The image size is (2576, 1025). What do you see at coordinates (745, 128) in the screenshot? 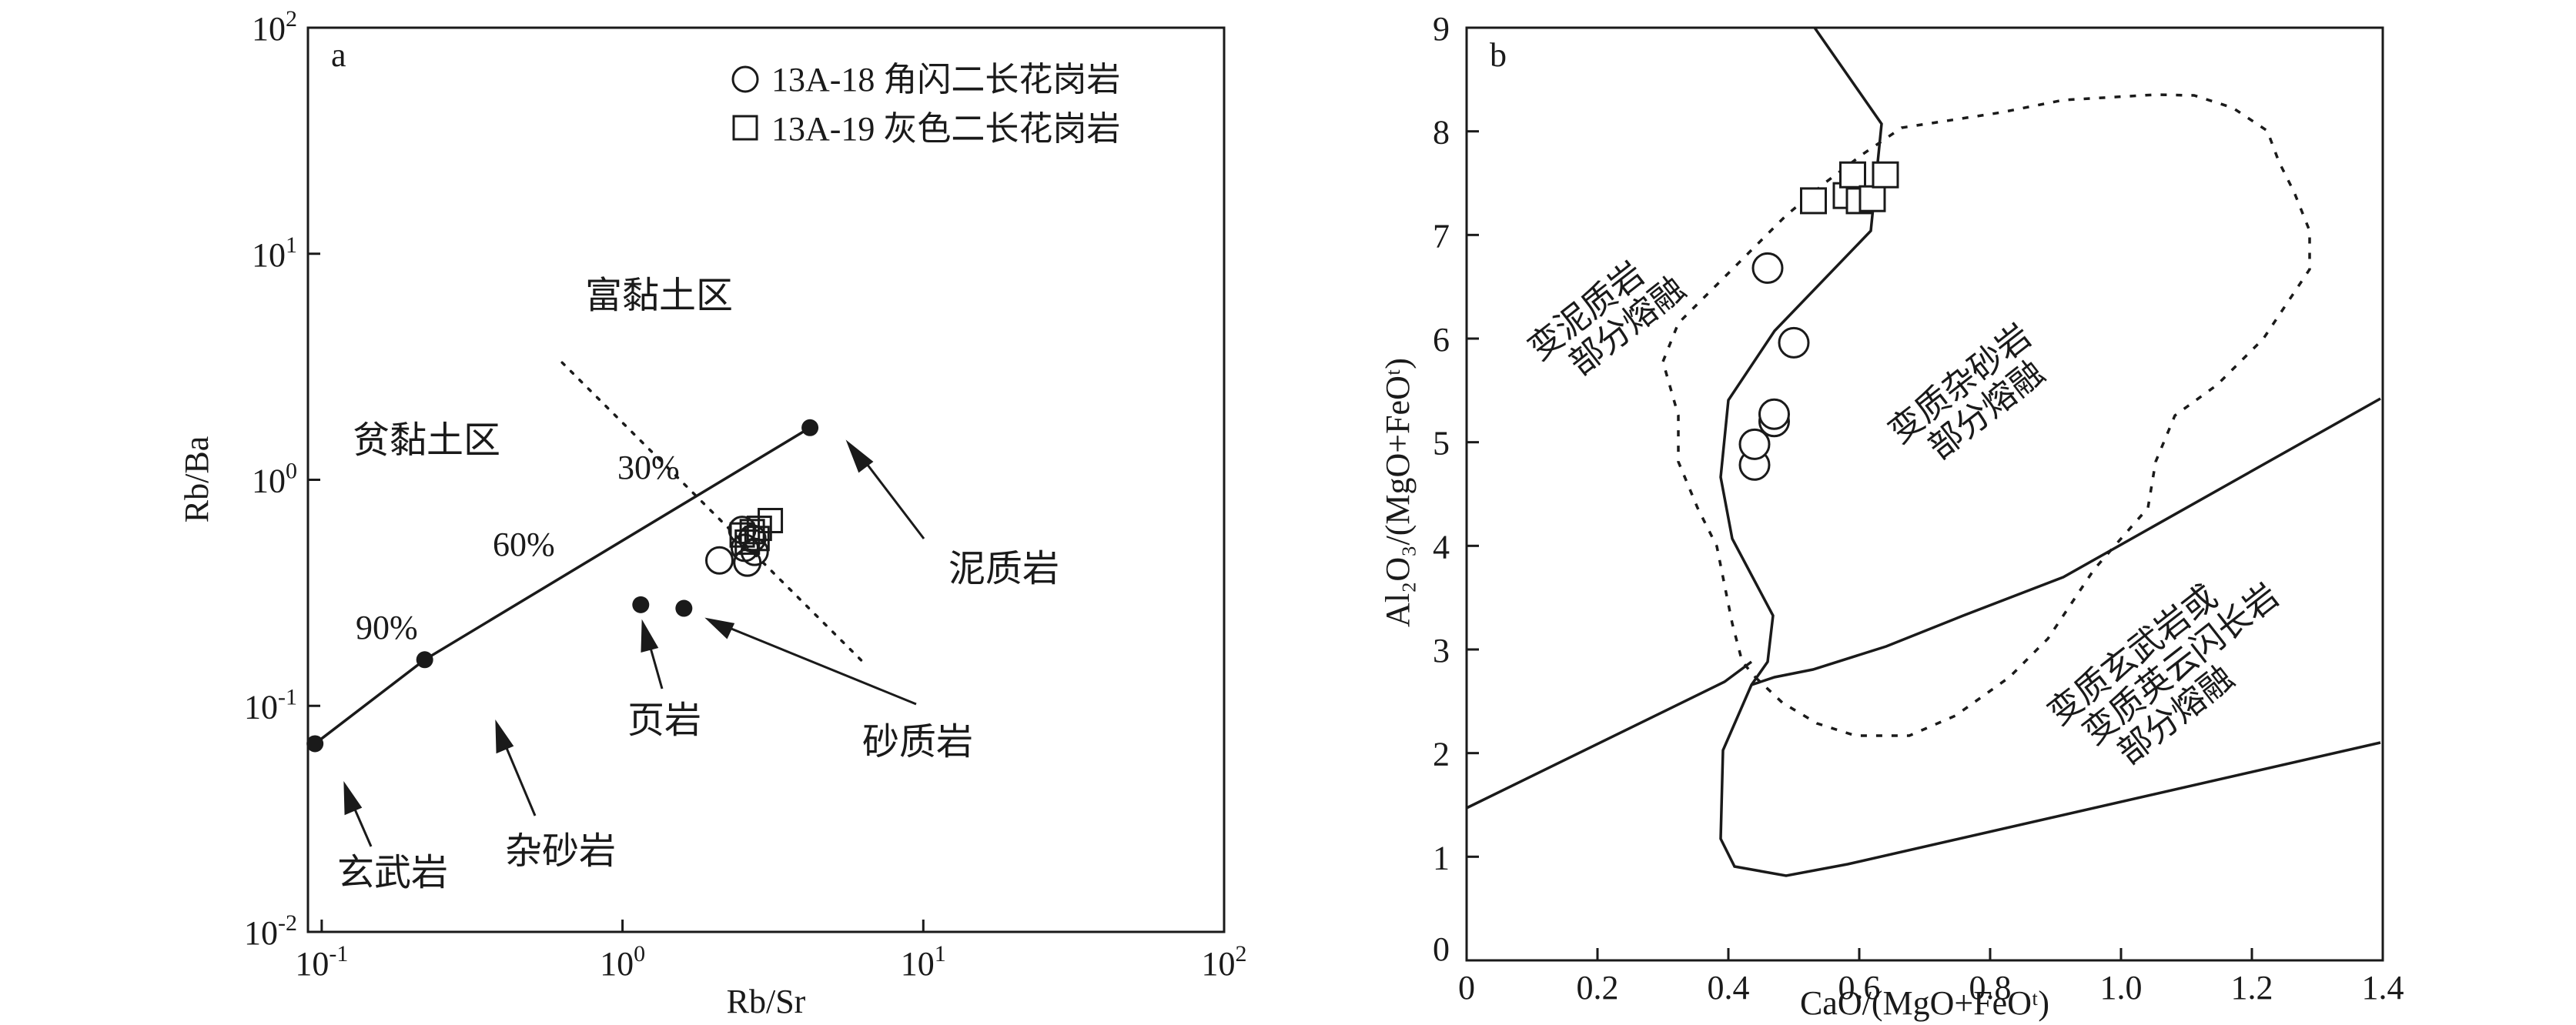
I see `legend-marker-square` at bounding box center [745, 128].